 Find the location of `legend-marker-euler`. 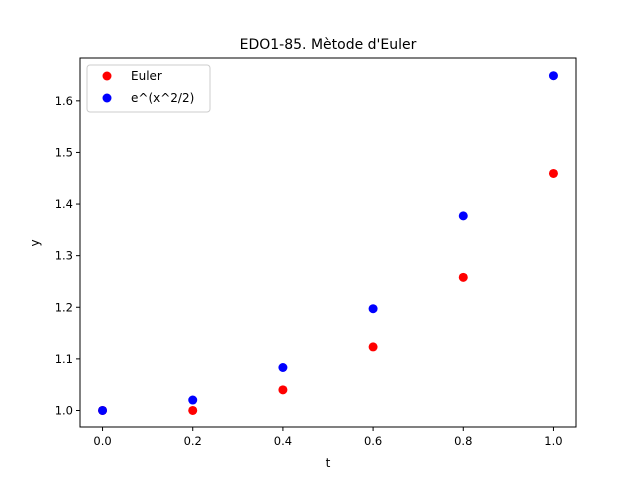

legend-marker-euler is located at coordinates (107, 76).